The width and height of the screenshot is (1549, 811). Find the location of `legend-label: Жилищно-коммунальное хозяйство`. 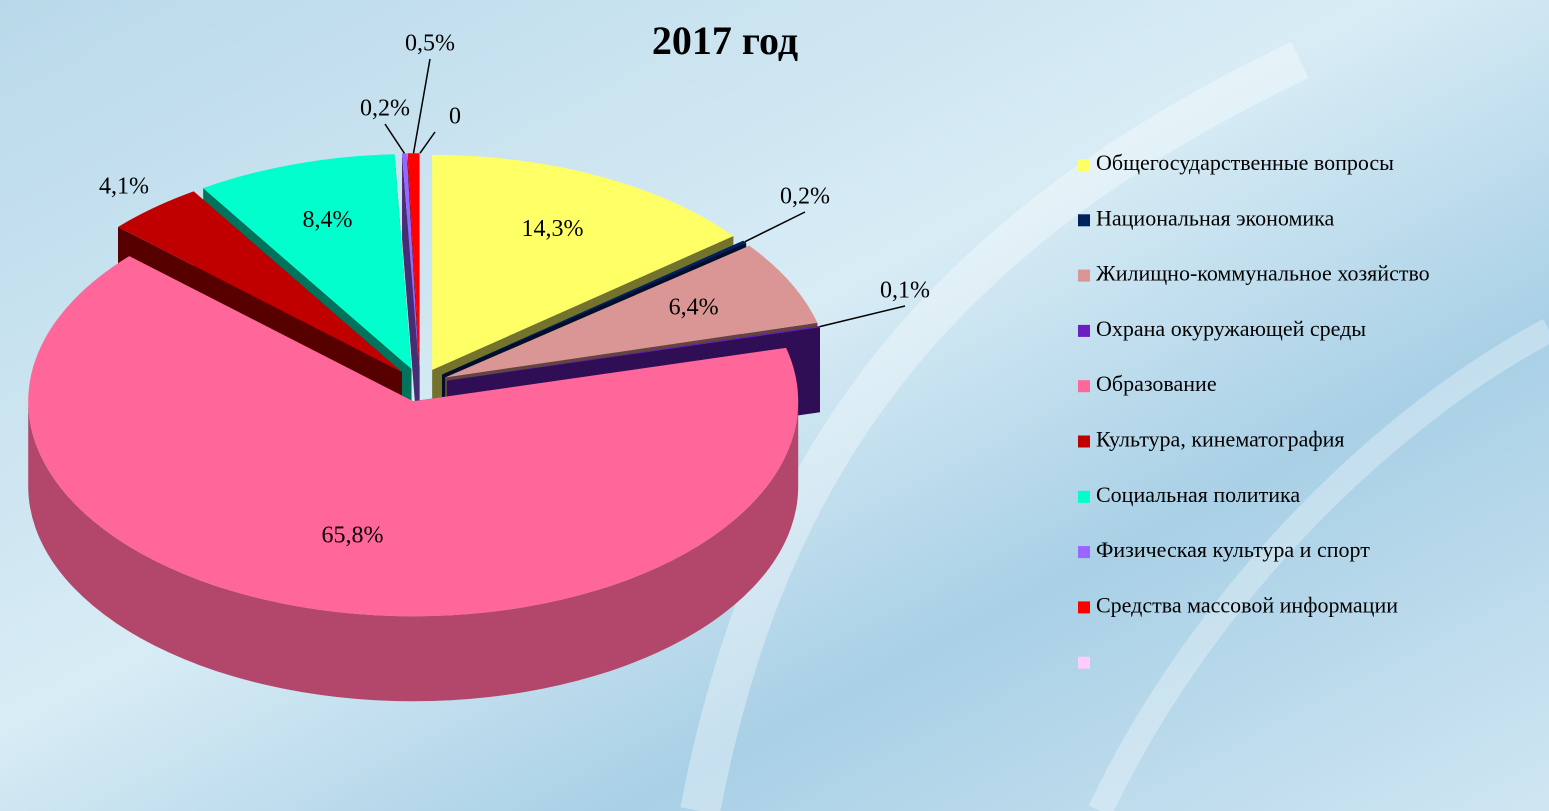

legend-label: Жилищно-коммунальное хозяйство is located at coordinates (1263, 273).